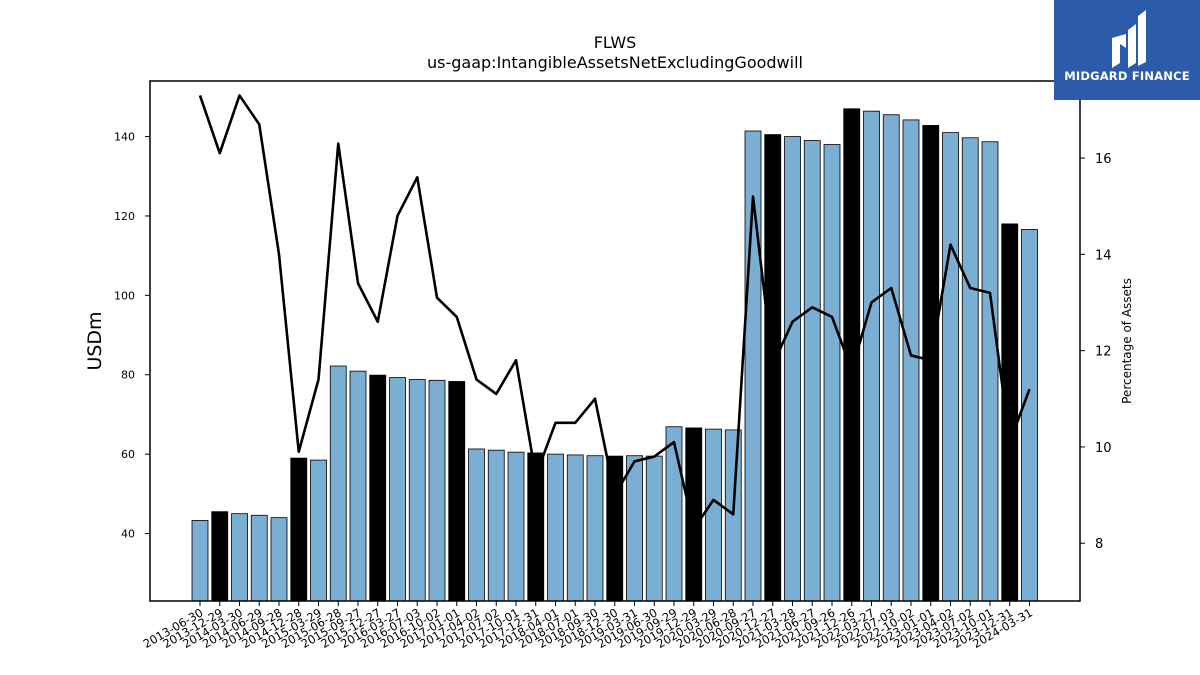  What do you see at coordinates (1127, 341) in the screenshot?
I see `y2-axis-label: Percentage of Assets` at bounding box center [1127, 341].